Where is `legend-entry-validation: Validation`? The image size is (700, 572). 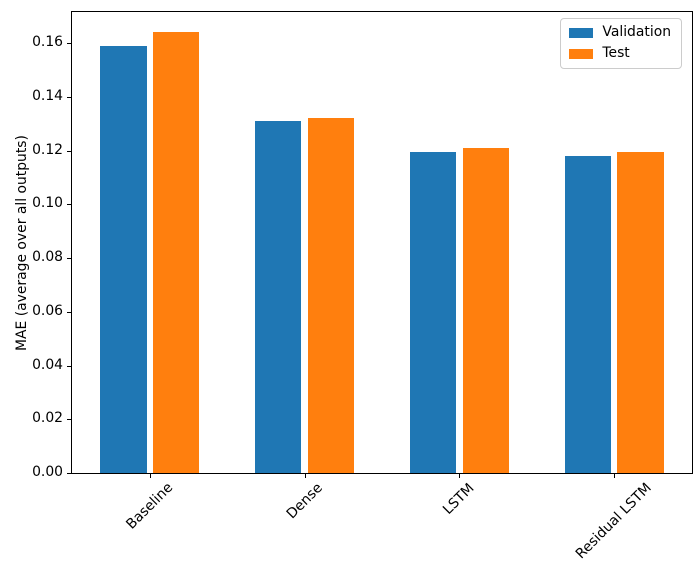
legend-entry-validation: Validation is located at coordinates (620, 32).